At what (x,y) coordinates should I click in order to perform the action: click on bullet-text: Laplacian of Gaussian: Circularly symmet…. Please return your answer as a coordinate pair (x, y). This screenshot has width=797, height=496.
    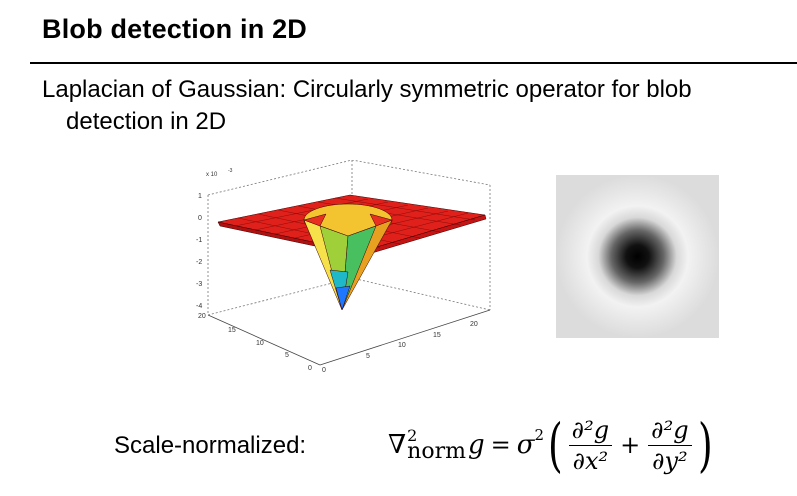
    Looking at the image, I should click on (367, 105).